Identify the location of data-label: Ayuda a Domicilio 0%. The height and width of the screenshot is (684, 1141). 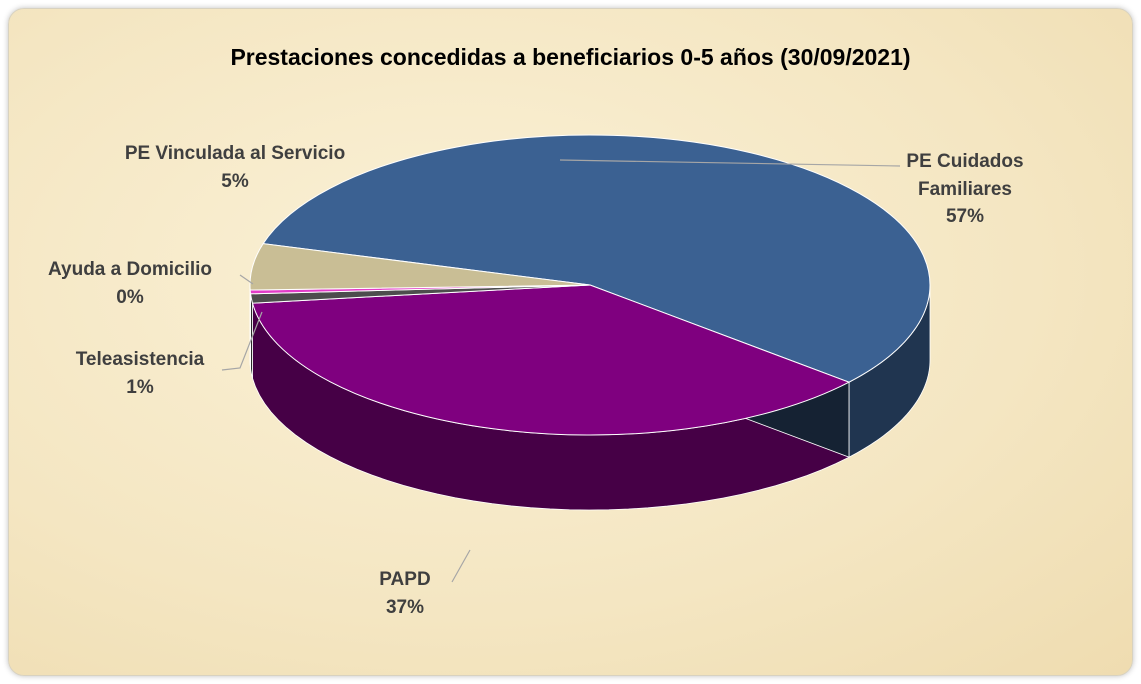
(130, 283).